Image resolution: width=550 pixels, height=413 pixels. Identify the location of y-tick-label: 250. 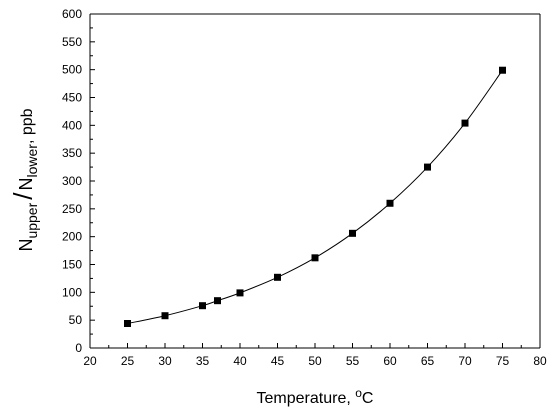
(72, 209).